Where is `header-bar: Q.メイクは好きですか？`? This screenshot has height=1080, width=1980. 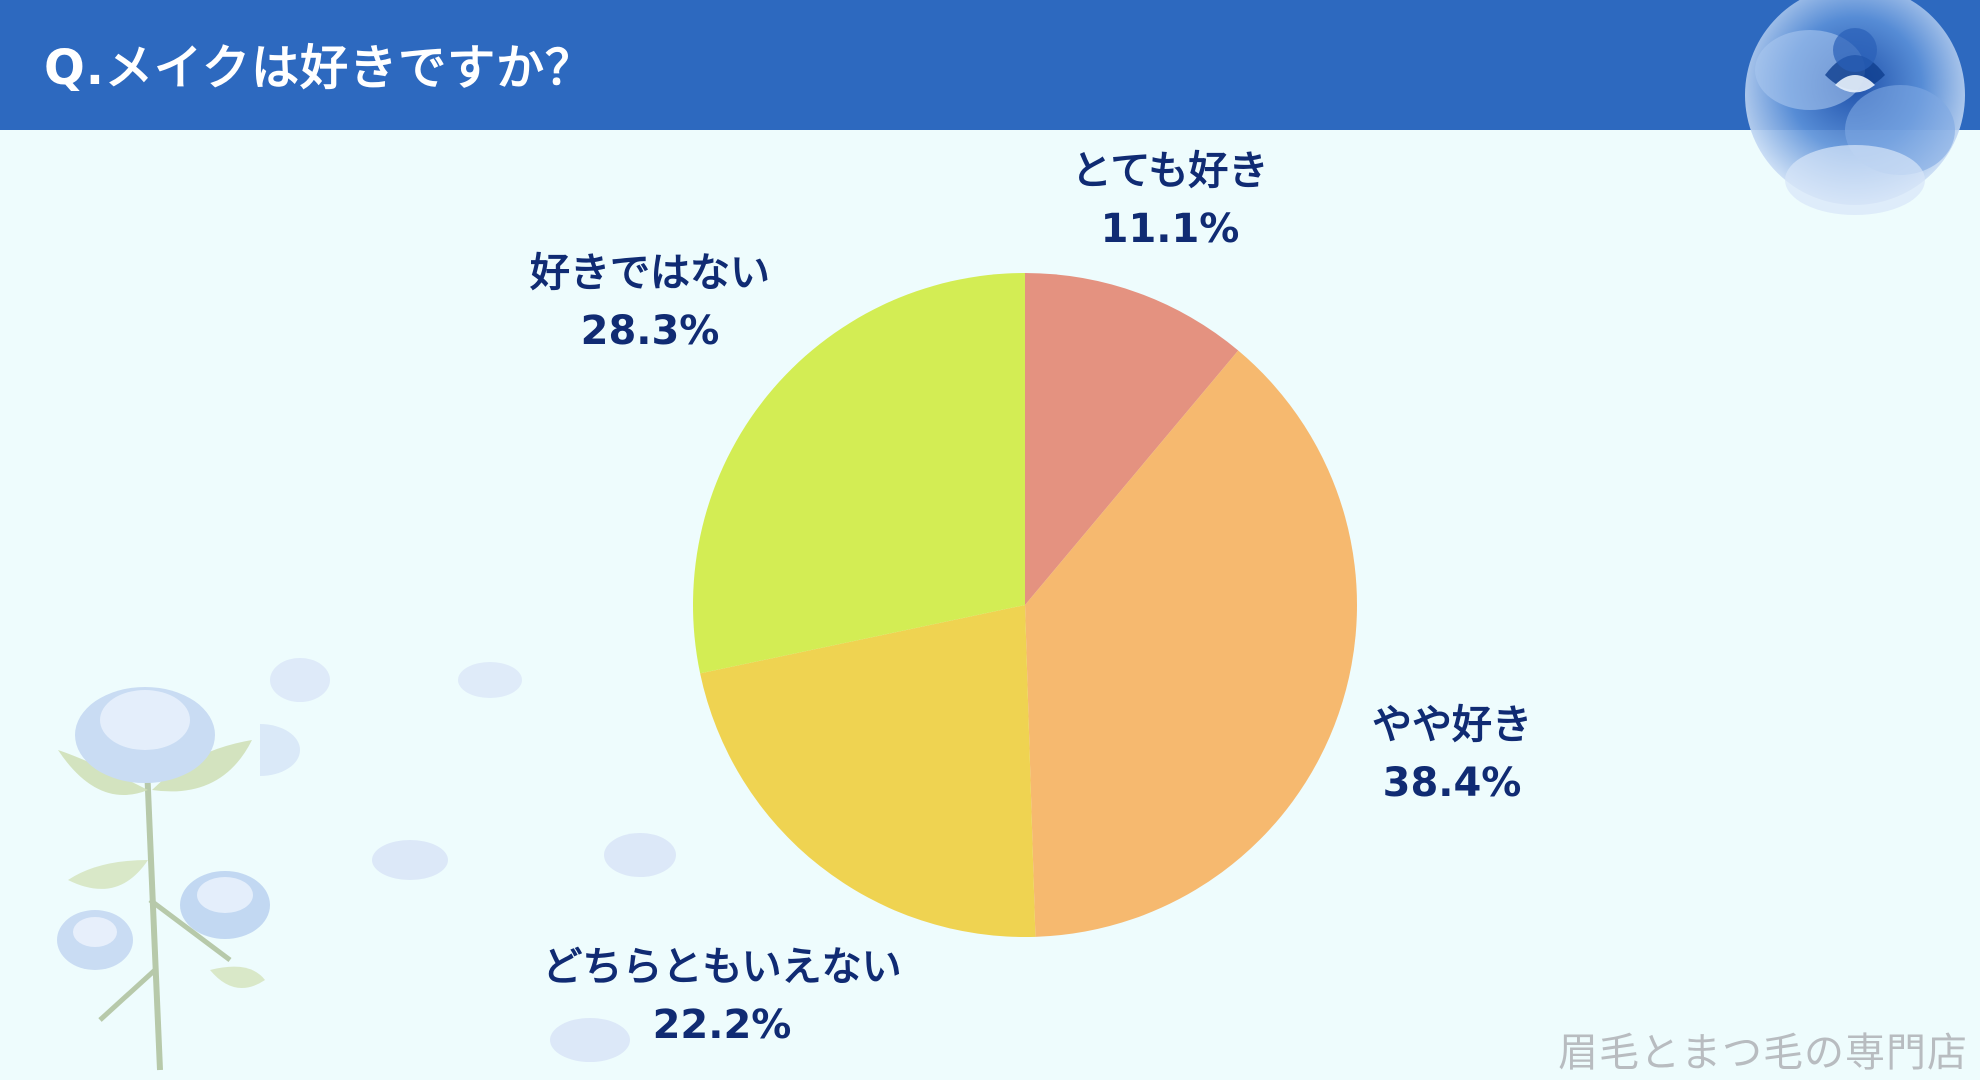
header-bar: Q.メイクは好きですか？ is located at coordinates (990, 65).